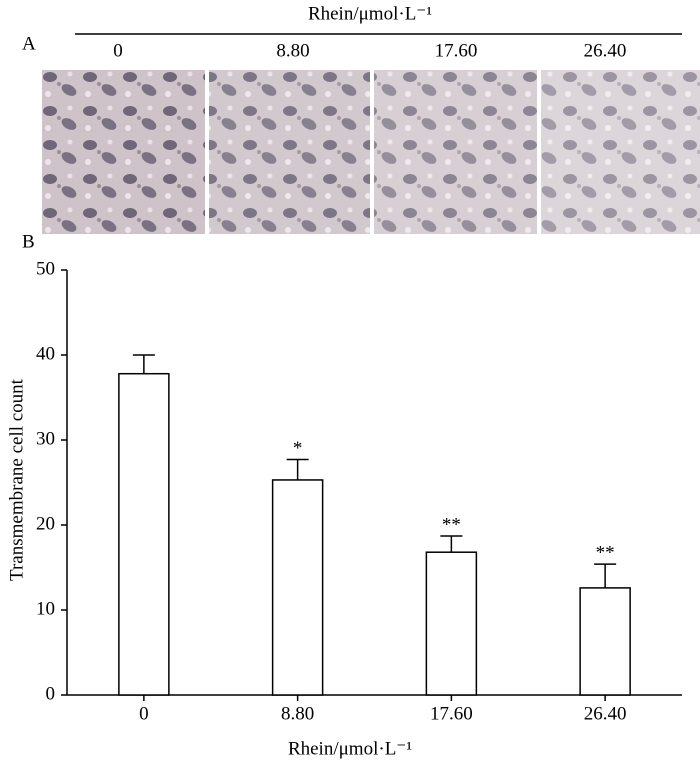 The height and width of the screenshot is (768, 700). Describe the element at coordinates (350, 748) in the screenshot. I see `x-axis-label: Rhein/μmol·L⁻¹` at that location.